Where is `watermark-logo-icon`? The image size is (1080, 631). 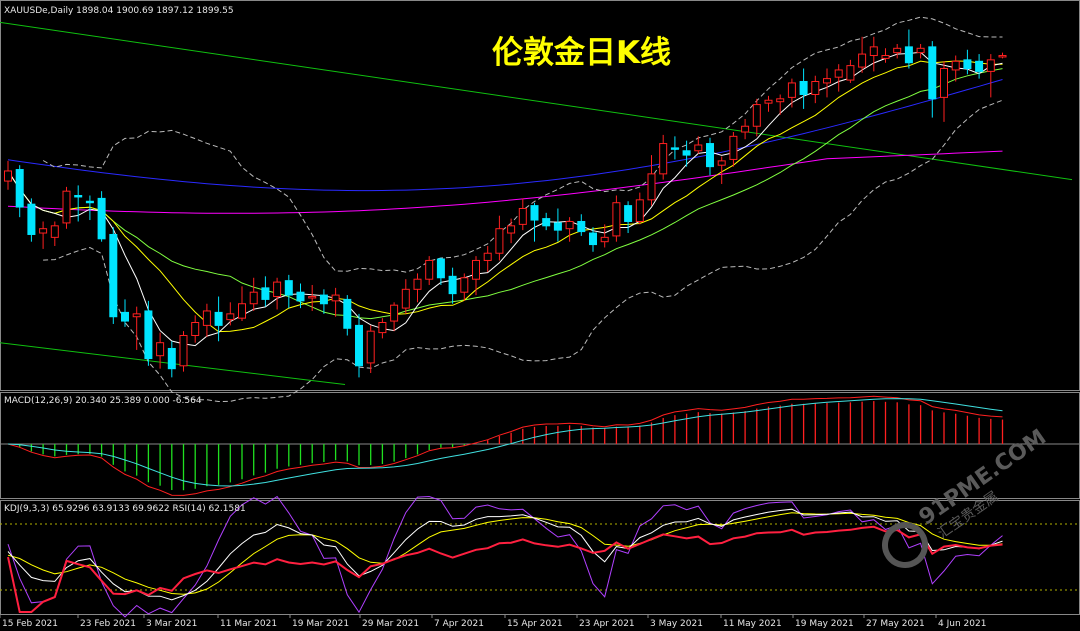 watermark-logo-icon is located at coordinates (905, 545).